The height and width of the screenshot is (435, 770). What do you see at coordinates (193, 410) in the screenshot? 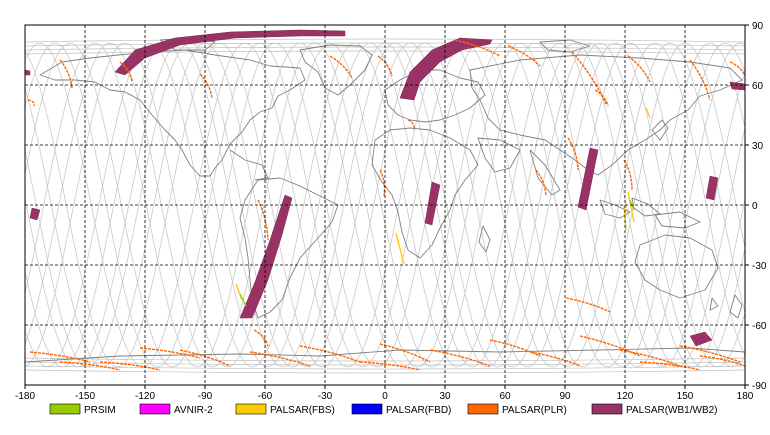
I see `legend-label: AVNIR-2` at bounding box center [193, 410].